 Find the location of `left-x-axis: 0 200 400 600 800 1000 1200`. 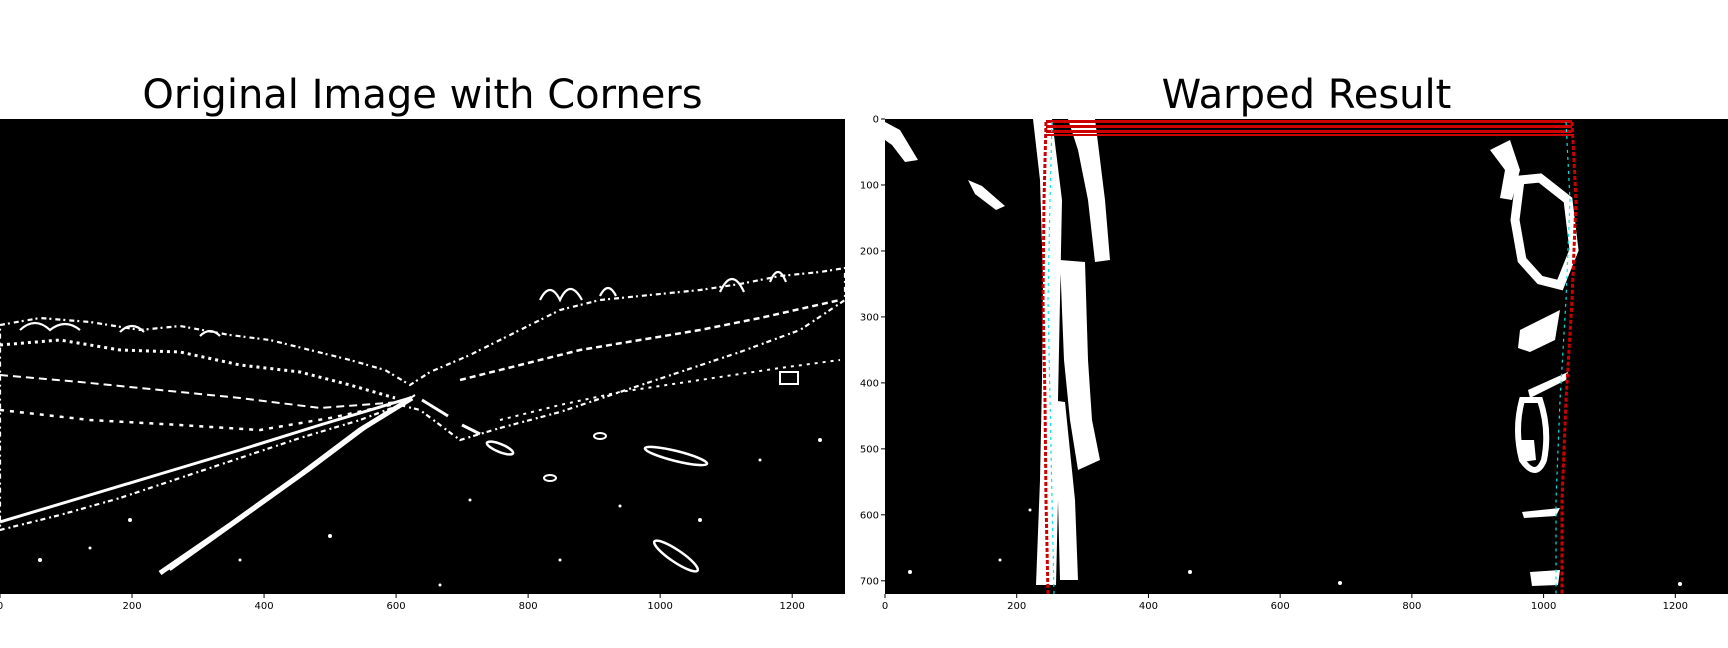

left-x-axis: 0 200 400 600 800 1000 1200 is located at coordinates (402, 603).